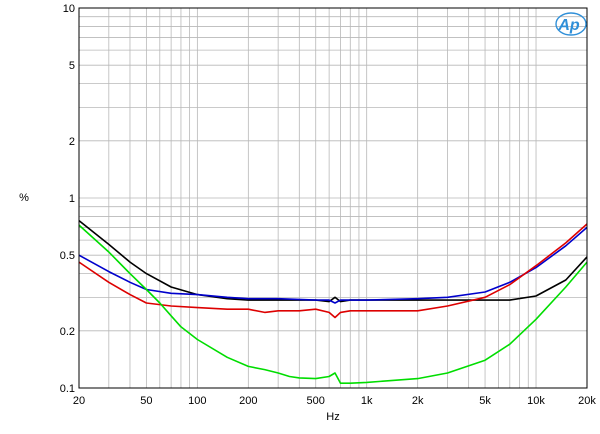  I want to click on x-tick-label: 1k, so click(367, 401).